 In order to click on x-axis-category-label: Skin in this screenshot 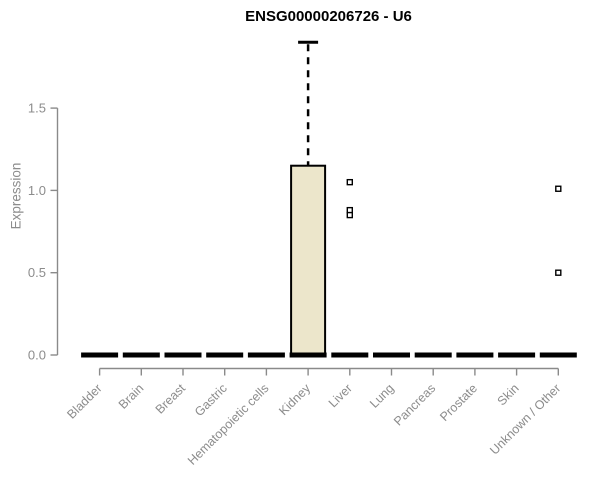, I will do `click(508, 394)`.